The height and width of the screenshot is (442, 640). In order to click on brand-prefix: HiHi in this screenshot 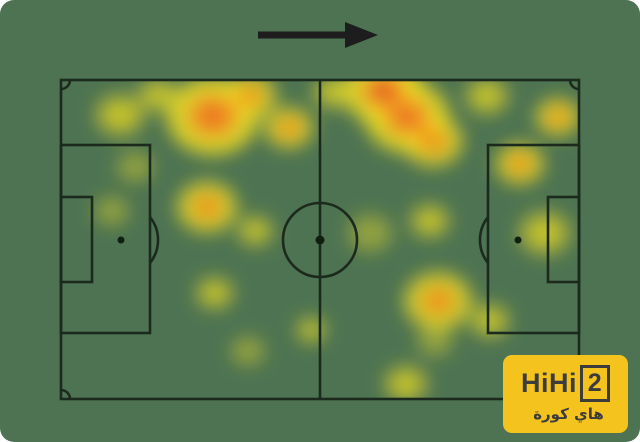, I will do `click(549, 383)`.